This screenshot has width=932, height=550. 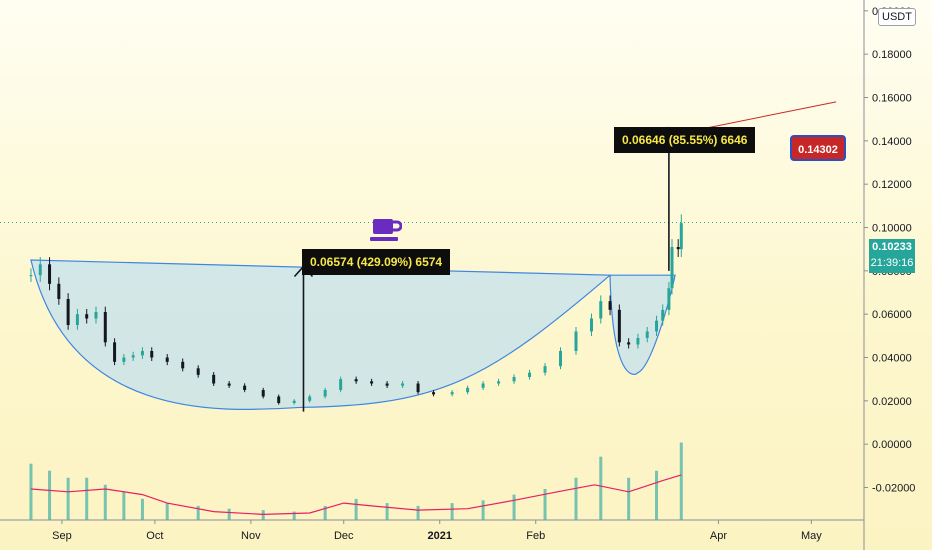 I want to click on y-tick-label: 0.10000, so click(x=892, y=229).